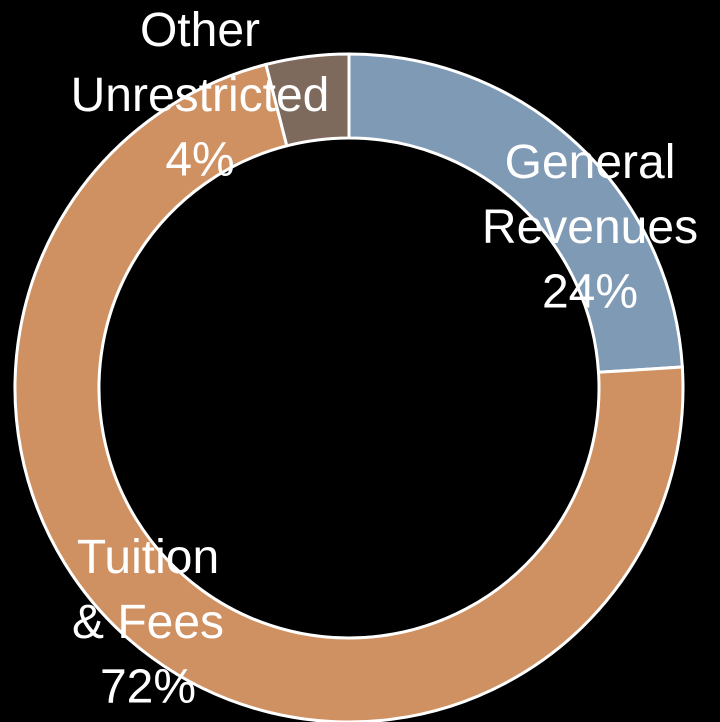  What do you see at coordinates (148, 590) in the screenshot?
I see `category-label: Tuition & Fees` at bounding box center [148, 590].